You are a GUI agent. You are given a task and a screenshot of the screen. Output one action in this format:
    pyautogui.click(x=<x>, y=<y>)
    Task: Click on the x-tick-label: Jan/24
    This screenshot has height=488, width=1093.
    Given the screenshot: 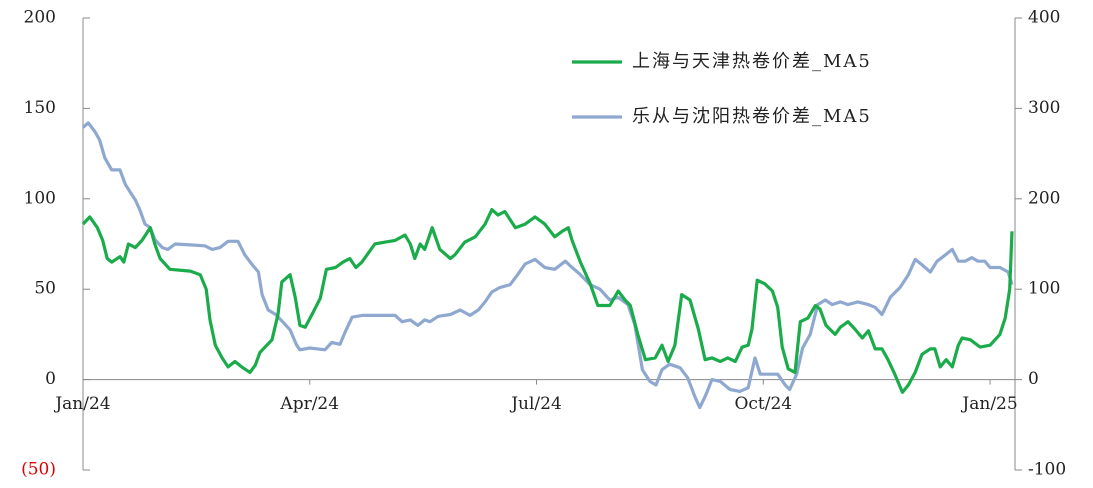 What is the action you would take?
    pyautogui.click(x=81, y=404)
    